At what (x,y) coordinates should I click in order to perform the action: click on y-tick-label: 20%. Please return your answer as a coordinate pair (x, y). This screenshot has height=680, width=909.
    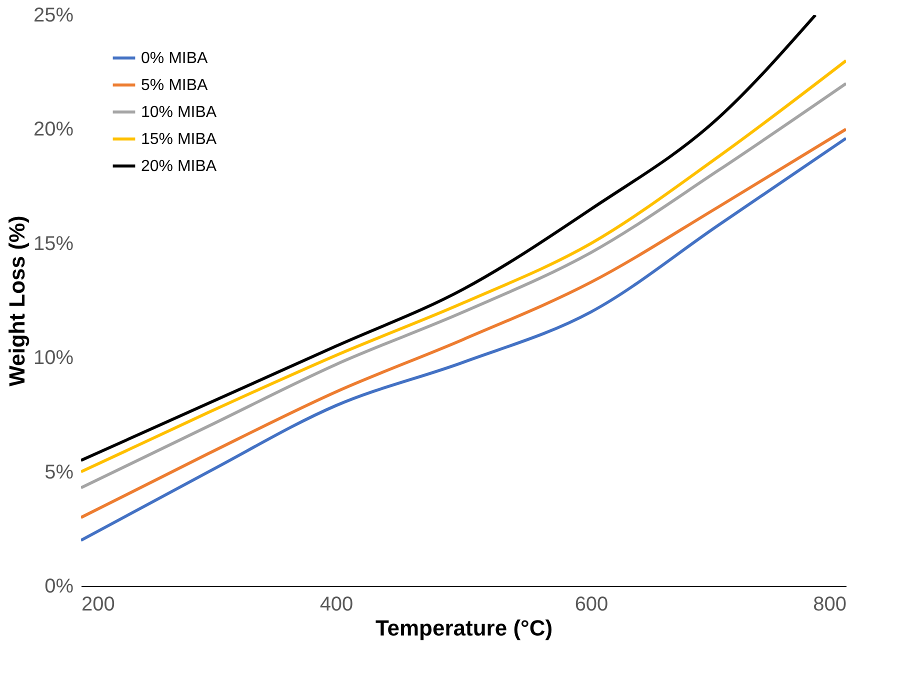
    Looking at the image, I should click on (53, 129).